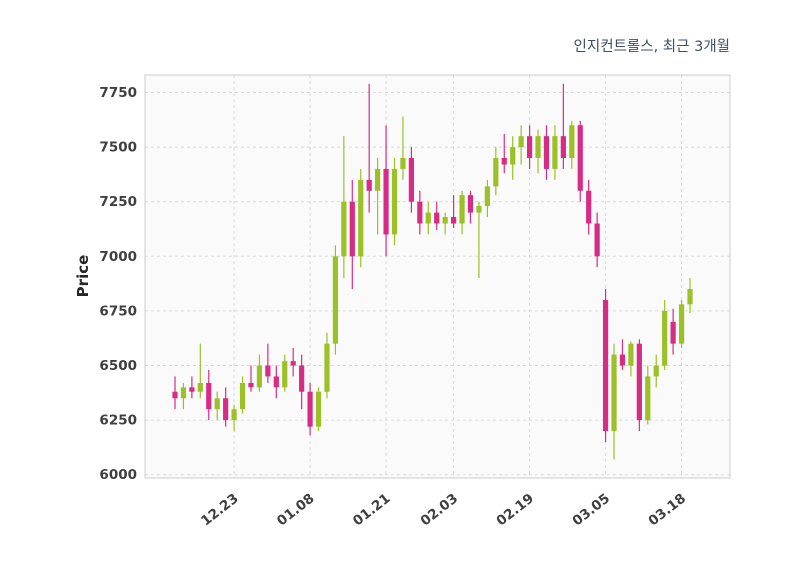 The width and height of the screenshot is (800, 579). Describe the element at coordinates (118, 311) in the screenshot. I see `y-tick-label: 6750` at that location.